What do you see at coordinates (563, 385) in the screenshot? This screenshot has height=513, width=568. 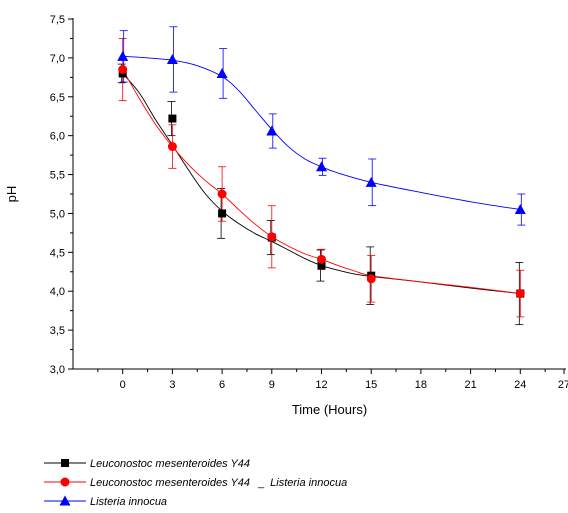 I see `x-tick-label: 27` at bounding box center [563, 385].